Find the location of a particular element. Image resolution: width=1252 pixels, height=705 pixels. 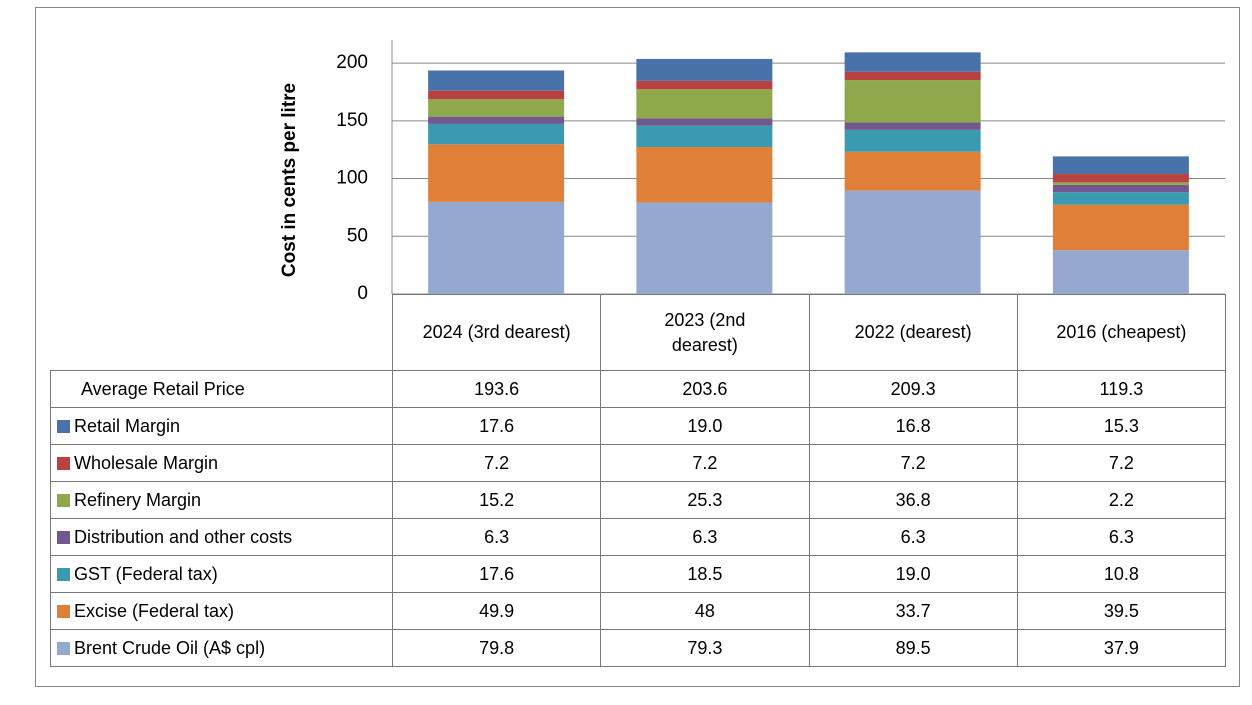

table-value: 18.5 is located at coordinates (705, 574).